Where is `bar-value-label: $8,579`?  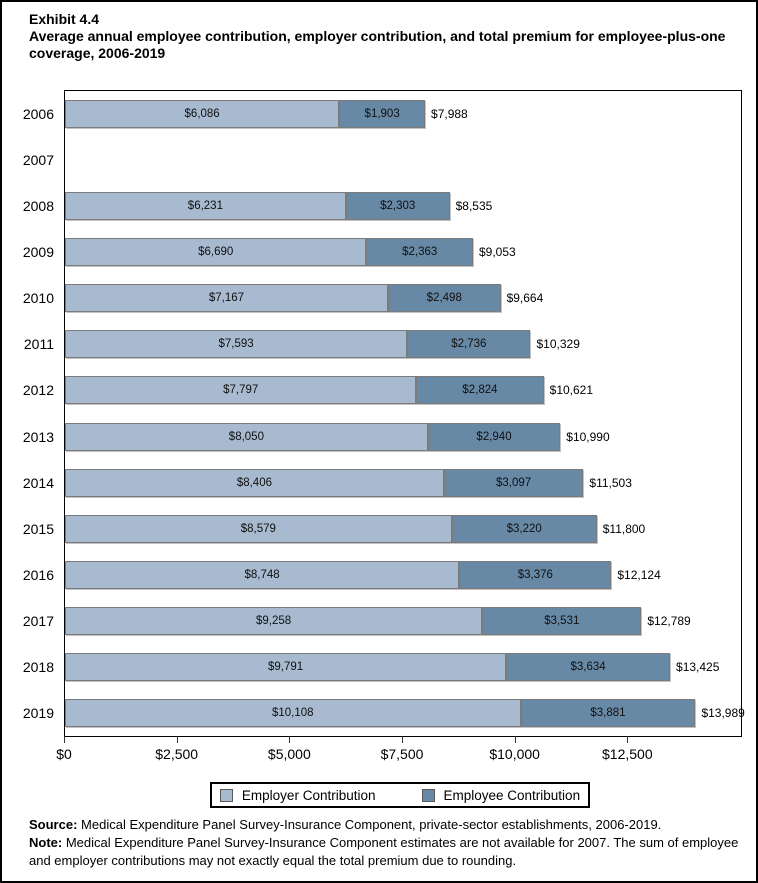
bar-value-label: $8,579 is located at coordinates (258, 528).